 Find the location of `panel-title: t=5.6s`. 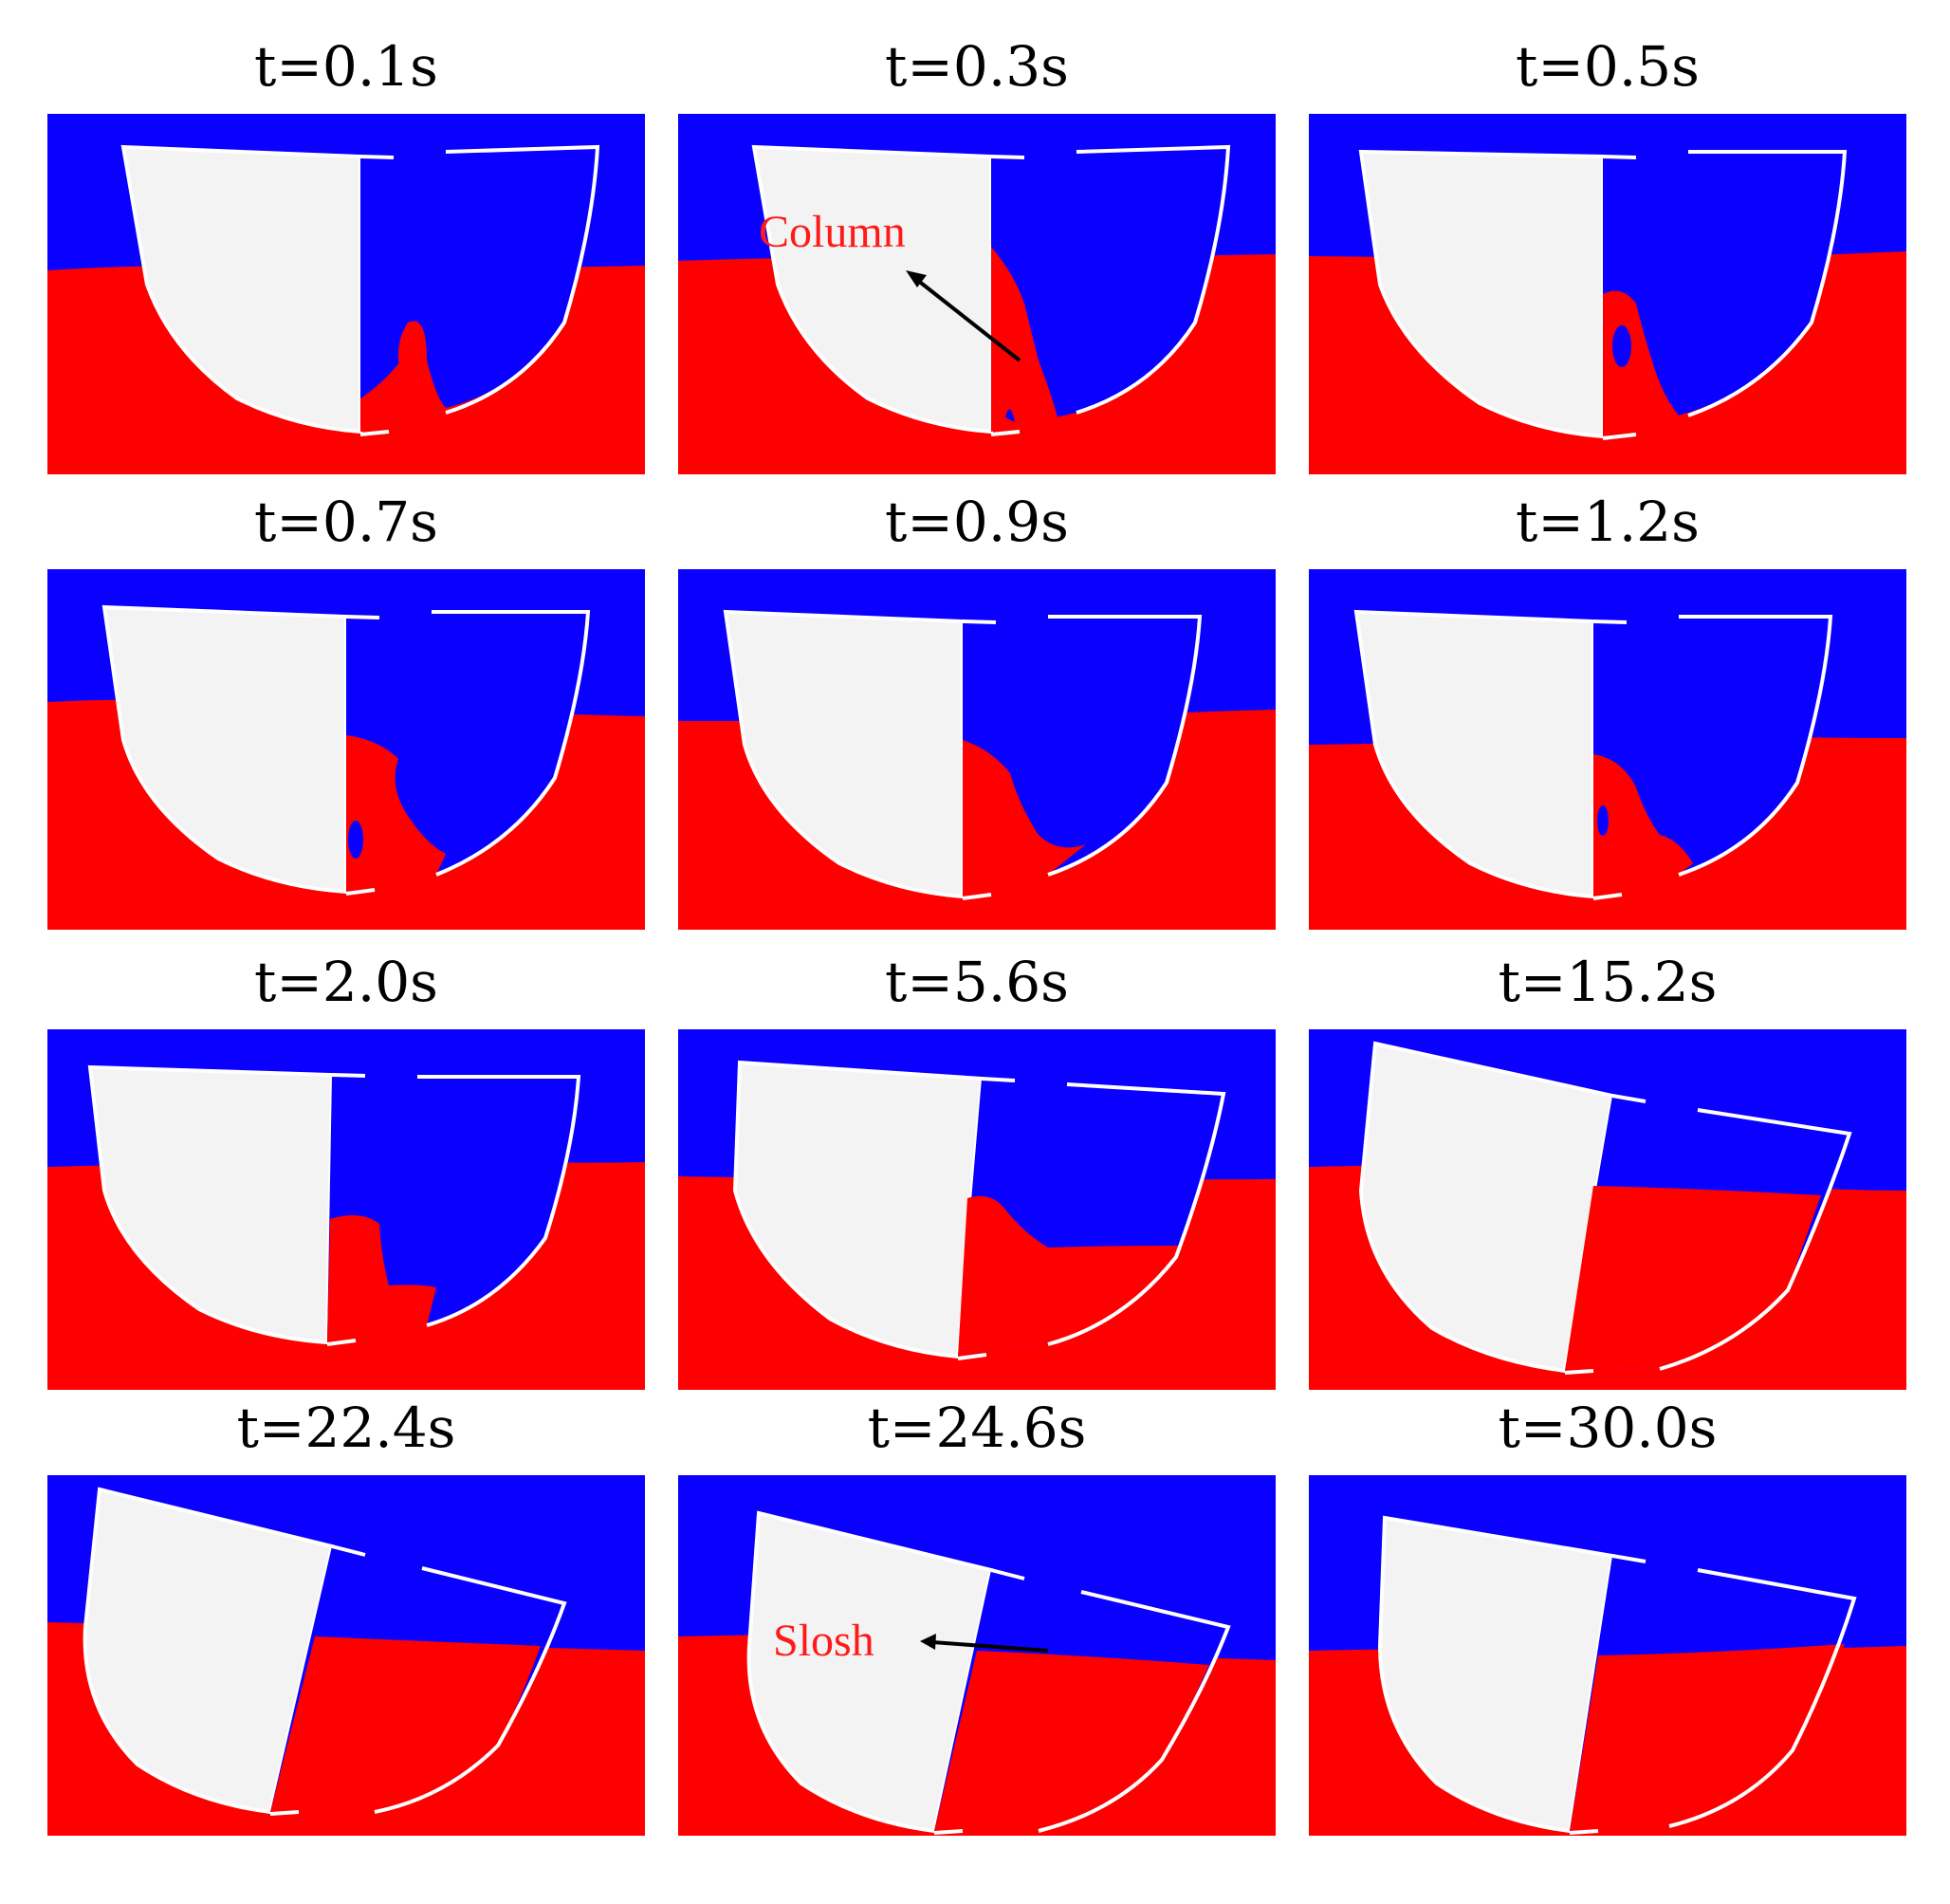

panel-title: t=5.6s is located at coordinates (977, 982).